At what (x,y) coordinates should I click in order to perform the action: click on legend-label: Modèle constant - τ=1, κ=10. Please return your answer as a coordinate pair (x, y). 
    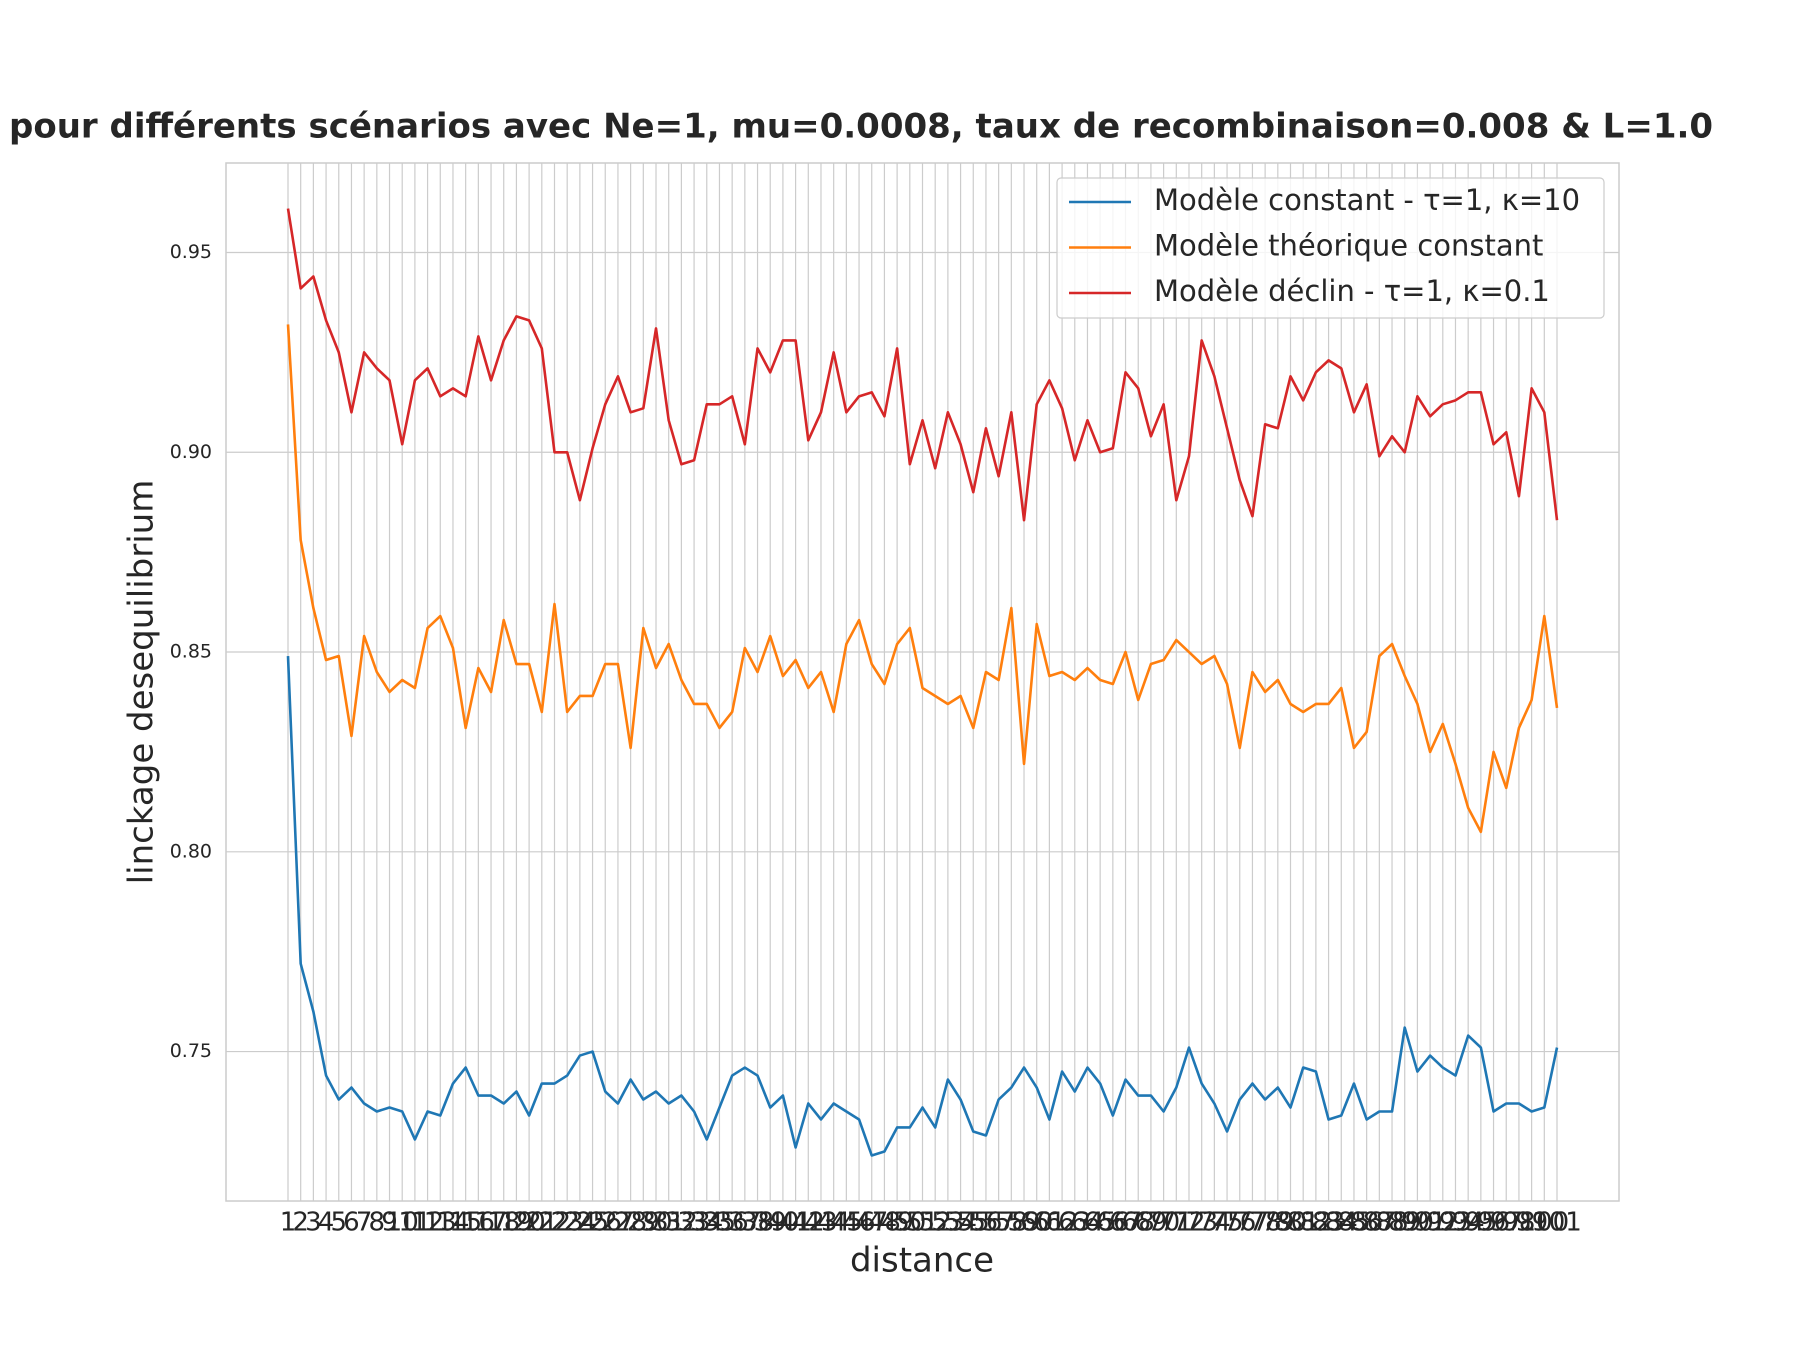
    Looking at the image, I should click on (1367, 200).